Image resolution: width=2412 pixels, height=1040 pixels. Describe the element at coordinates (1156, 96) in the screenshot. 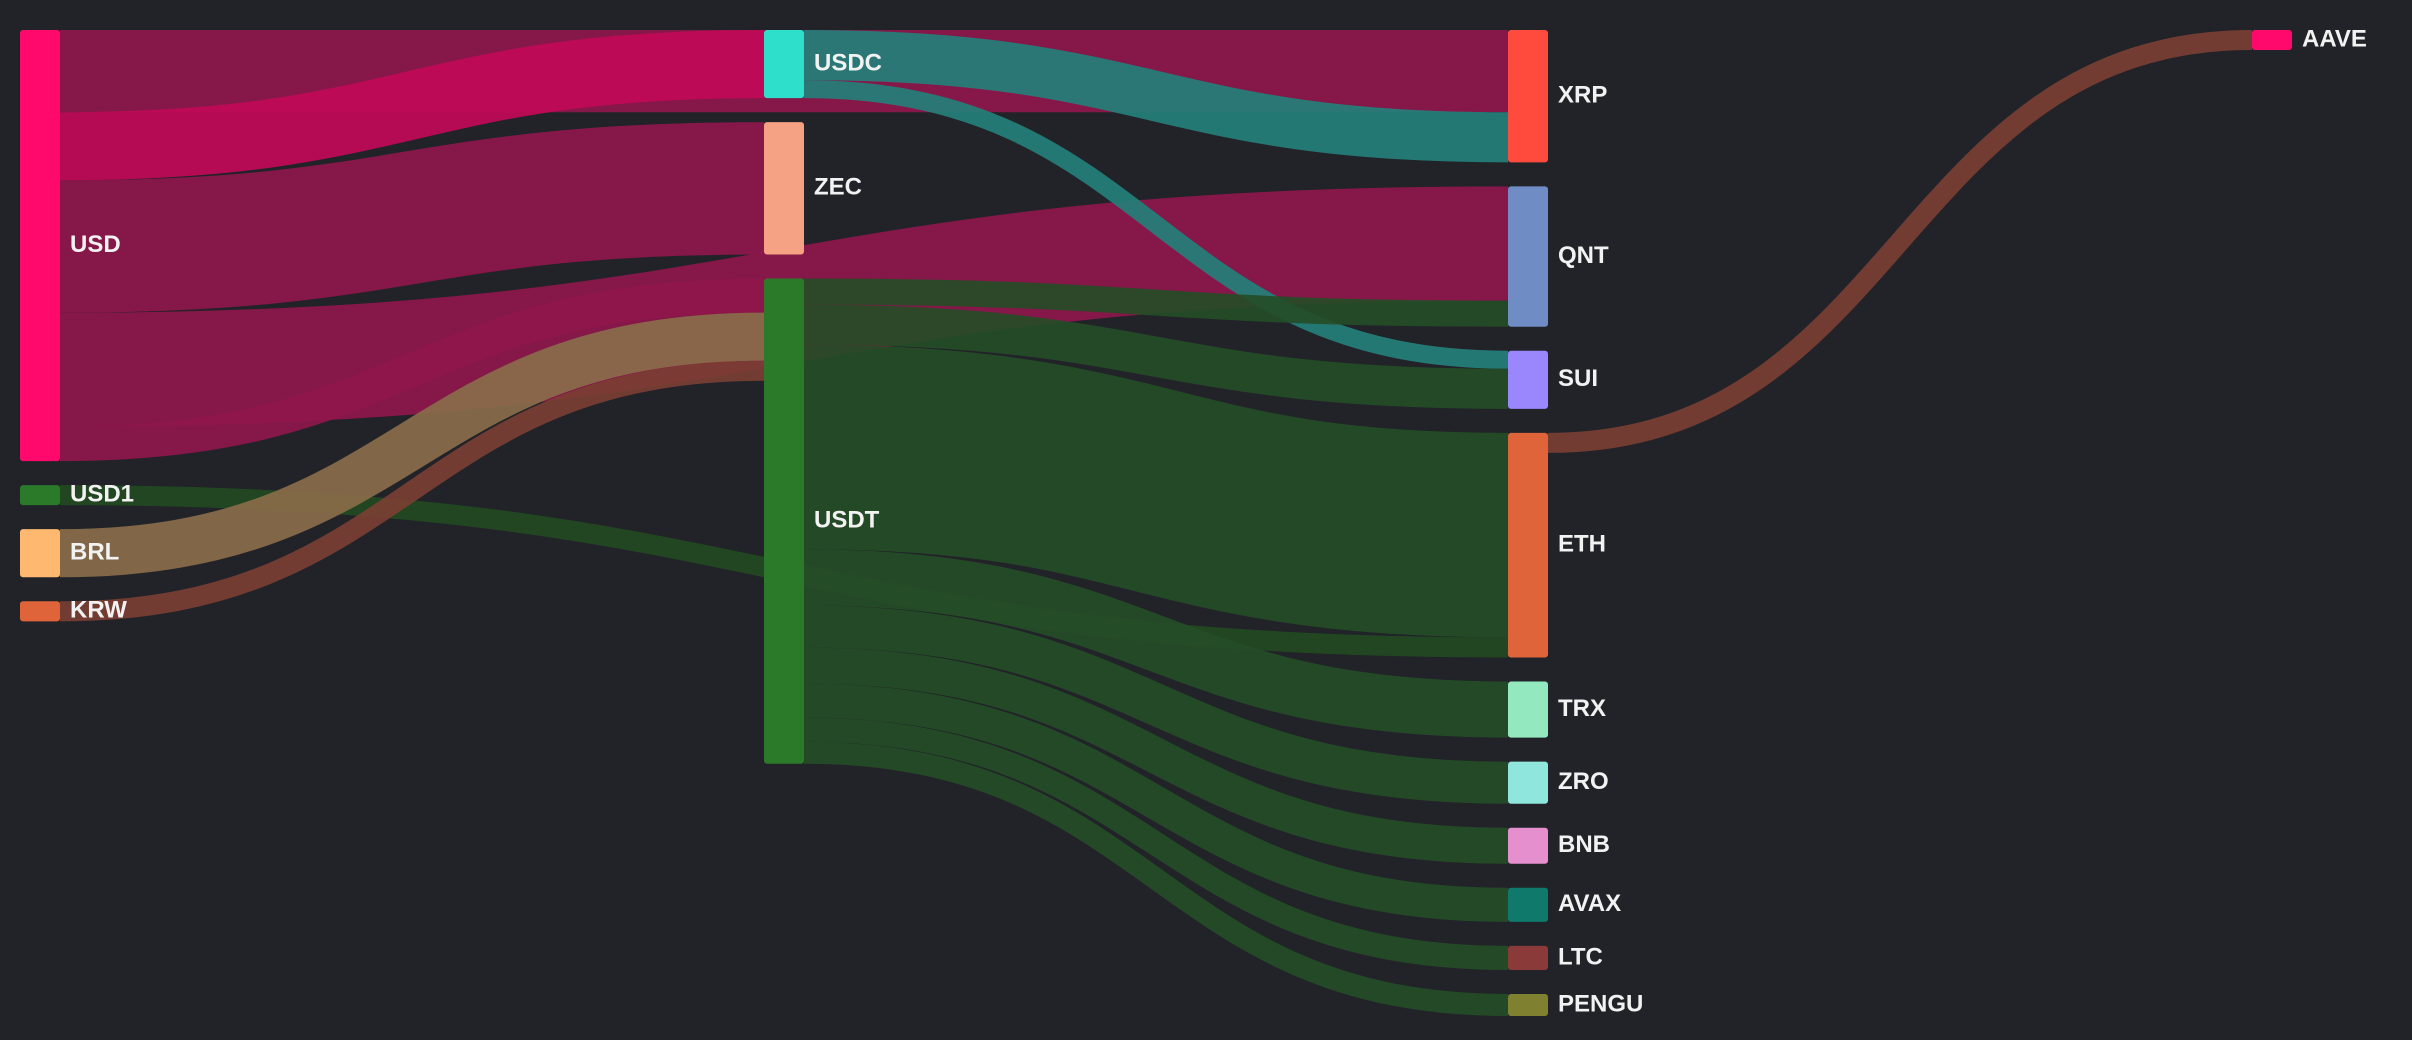

I see `link-usdc-xrp` at that location.